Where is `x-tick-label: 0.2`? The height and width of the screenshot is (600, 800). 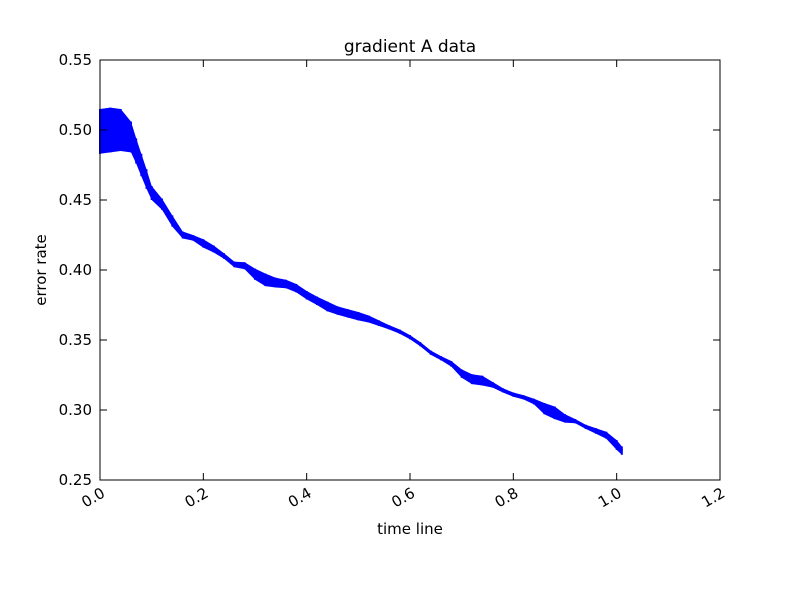
x-tick-label: 0.2 is located at coordinates (197, 498).